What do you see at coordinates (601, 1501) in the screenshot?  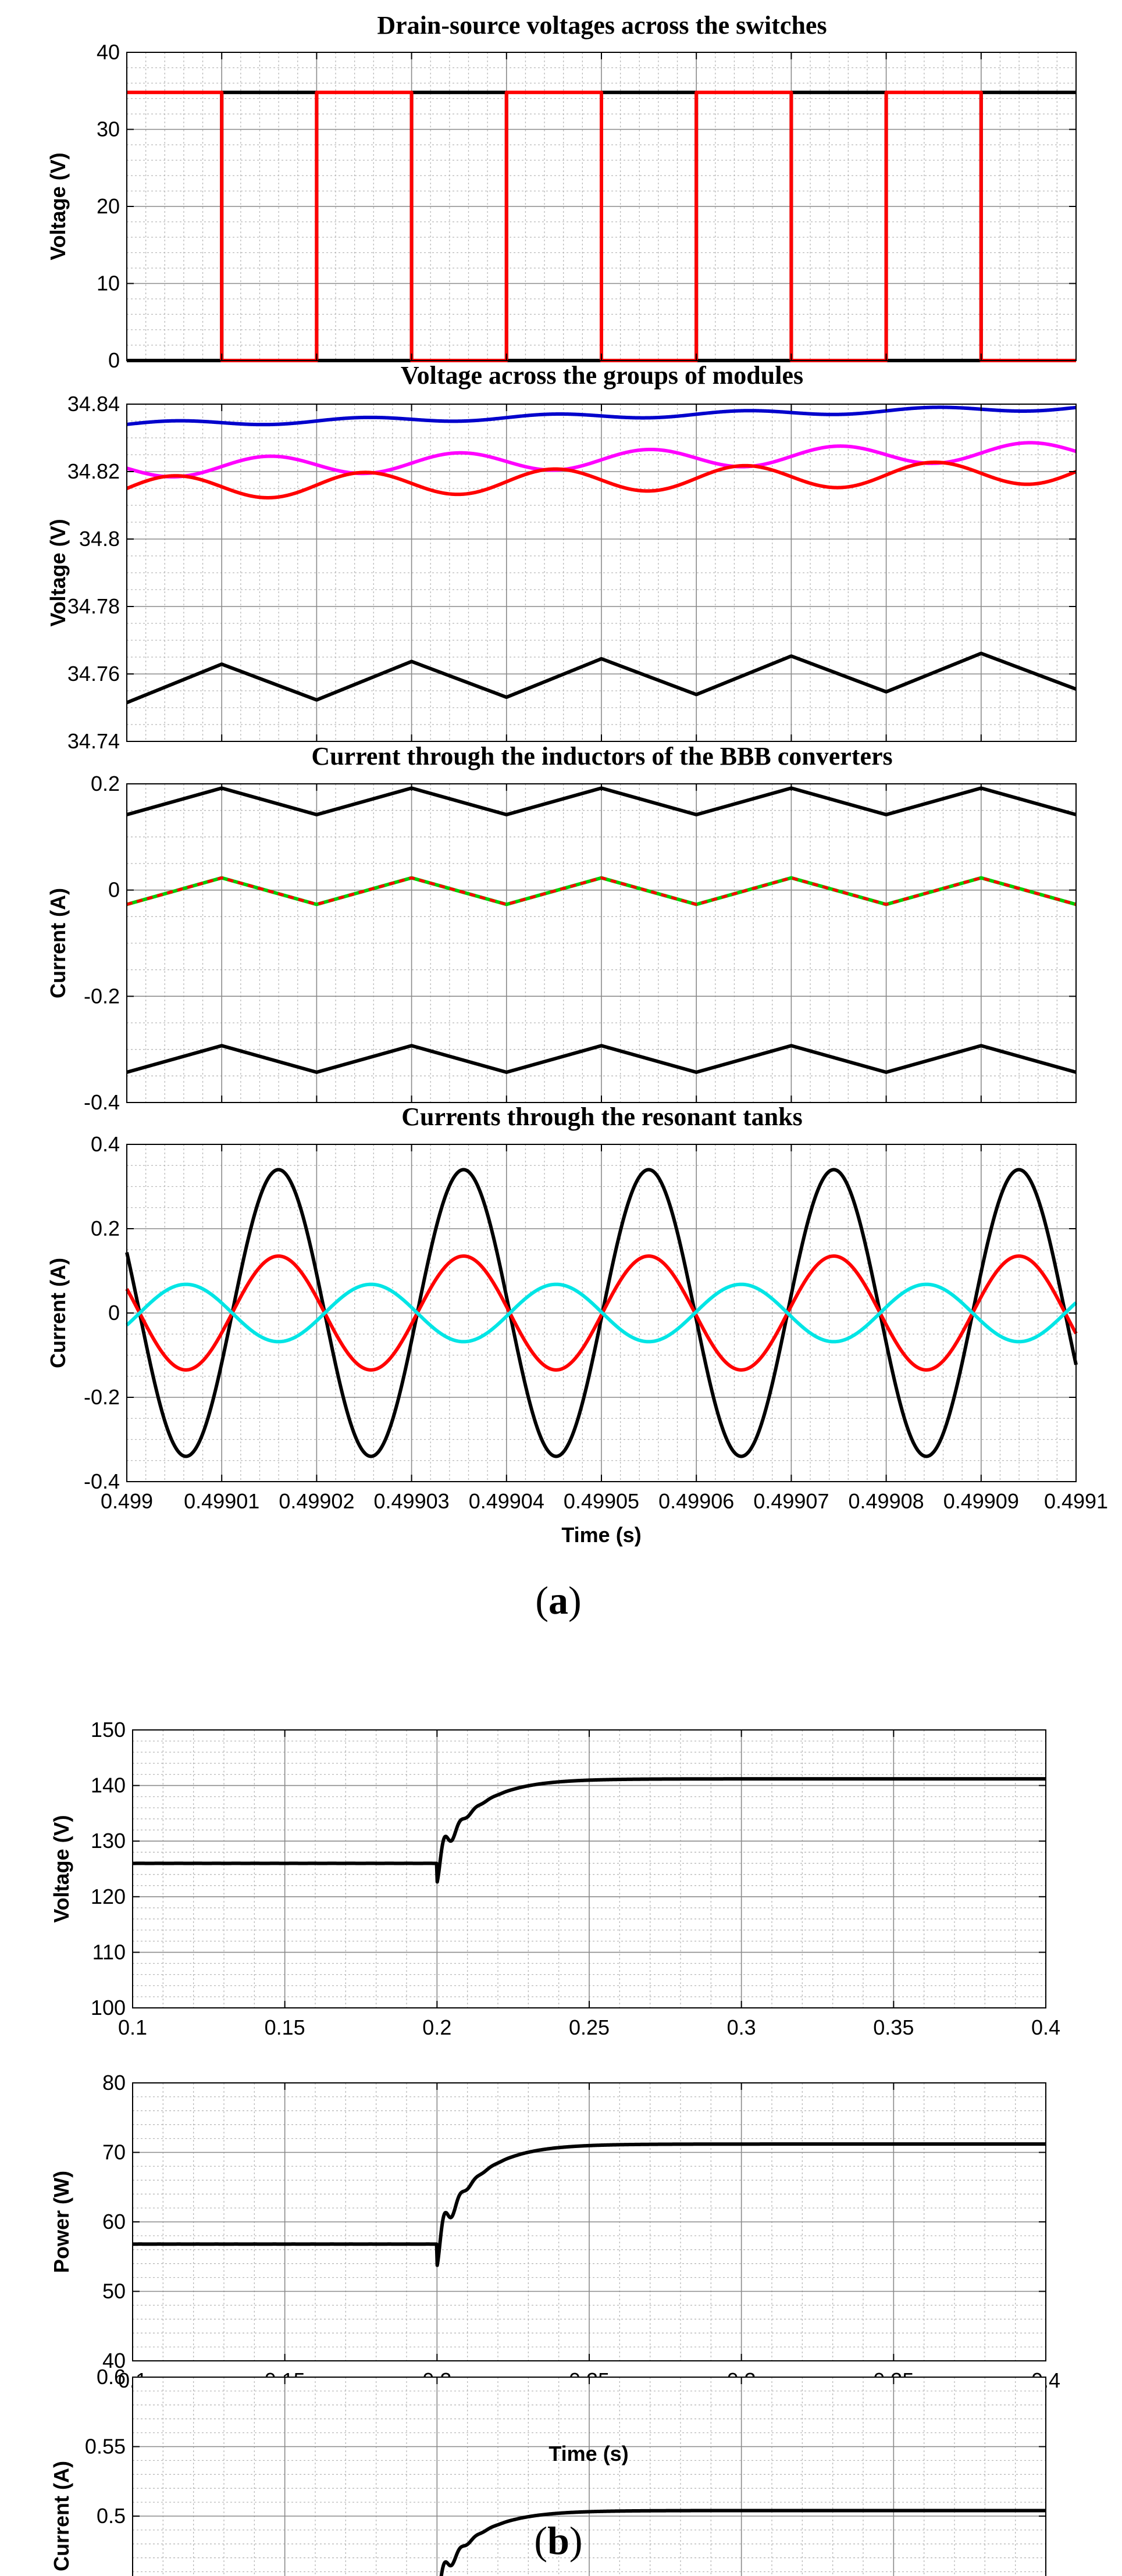 I see `x-tick-label: 0.49905` at bounding box center [601, 1501].